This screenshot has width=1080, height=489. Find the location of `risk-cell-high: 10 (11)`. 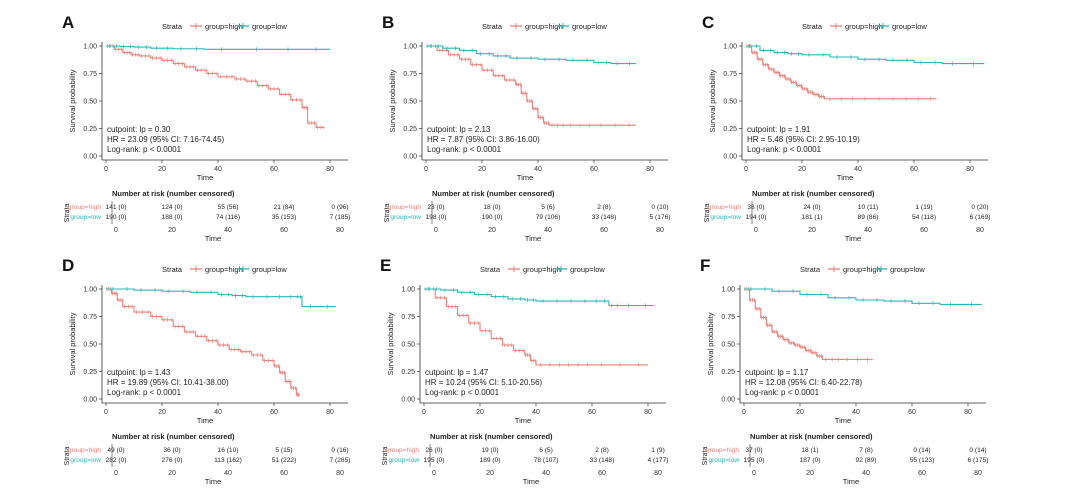

risk-cell-high: 10 (11) is located at coordinates (868, 207).